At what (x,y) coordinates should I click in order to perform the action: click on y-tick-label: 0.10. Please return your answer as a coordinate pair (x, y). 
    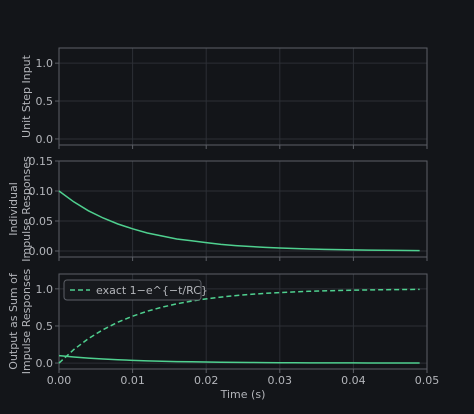
    Looking at the image, I should click on (41, 191).